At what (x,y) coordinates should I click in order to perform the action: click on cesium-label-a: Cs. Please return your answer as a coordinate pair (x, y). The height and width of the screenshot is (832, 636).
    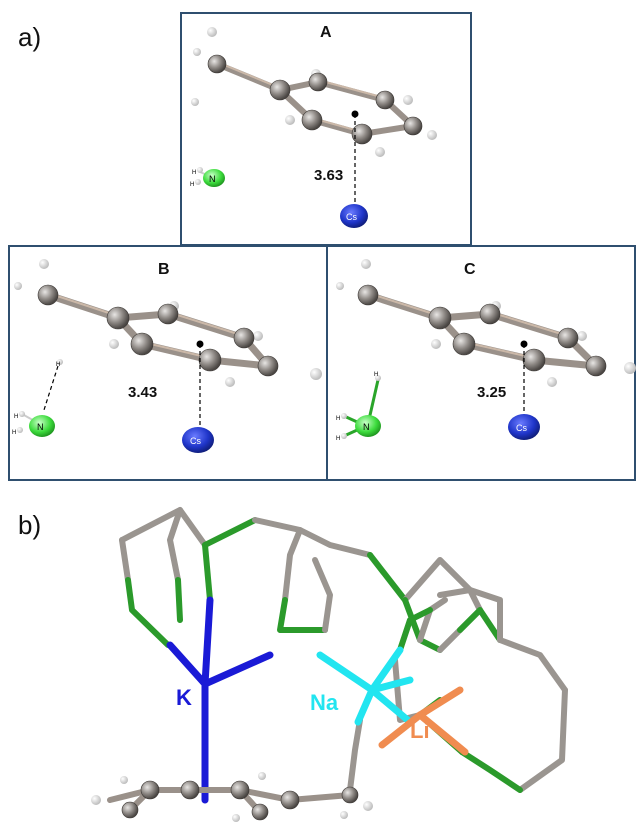
    Looking at the image, I should click on (351, 217).